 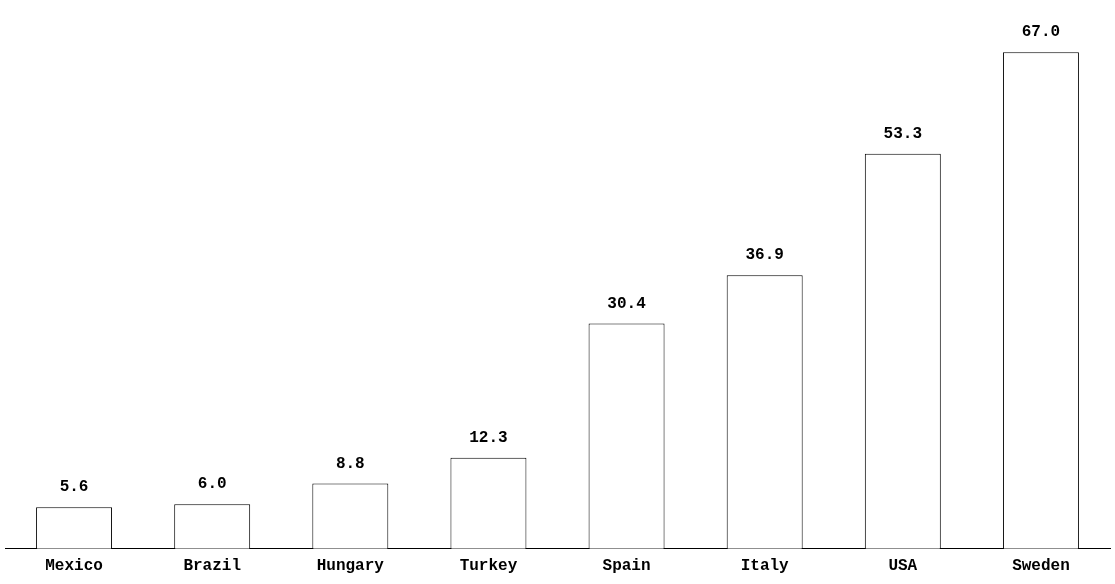 I want to click on x-tick-label: Turkey, so click(x=488, y=566).